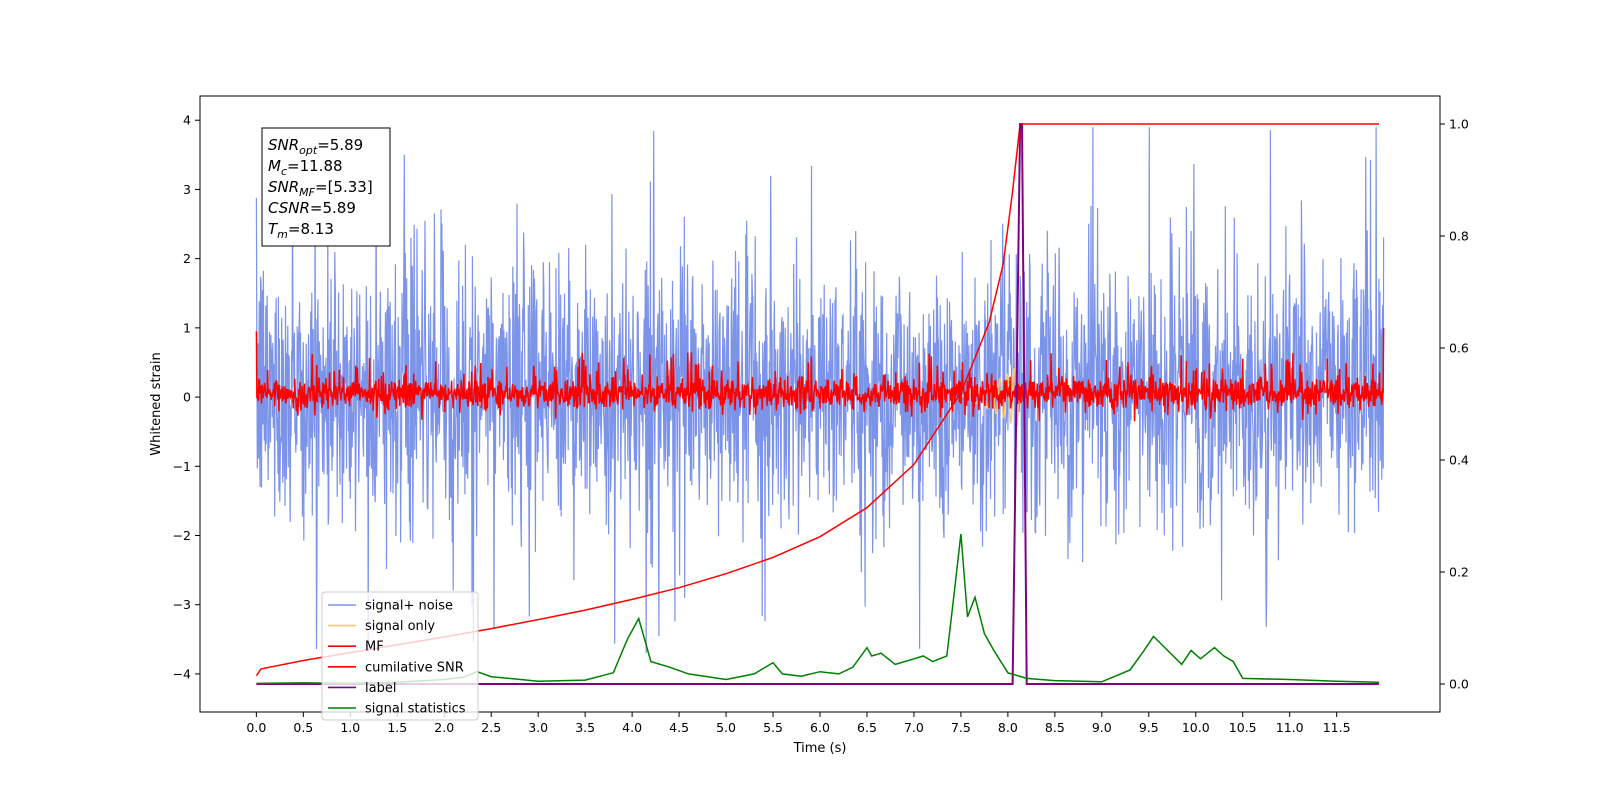 The width and height of the screenshot is (1600, 800). What do you see at coordinates (1243, 727) in the screenshot?
I see `x-tick-label: 10.5` at bounding box center [1243, 727].